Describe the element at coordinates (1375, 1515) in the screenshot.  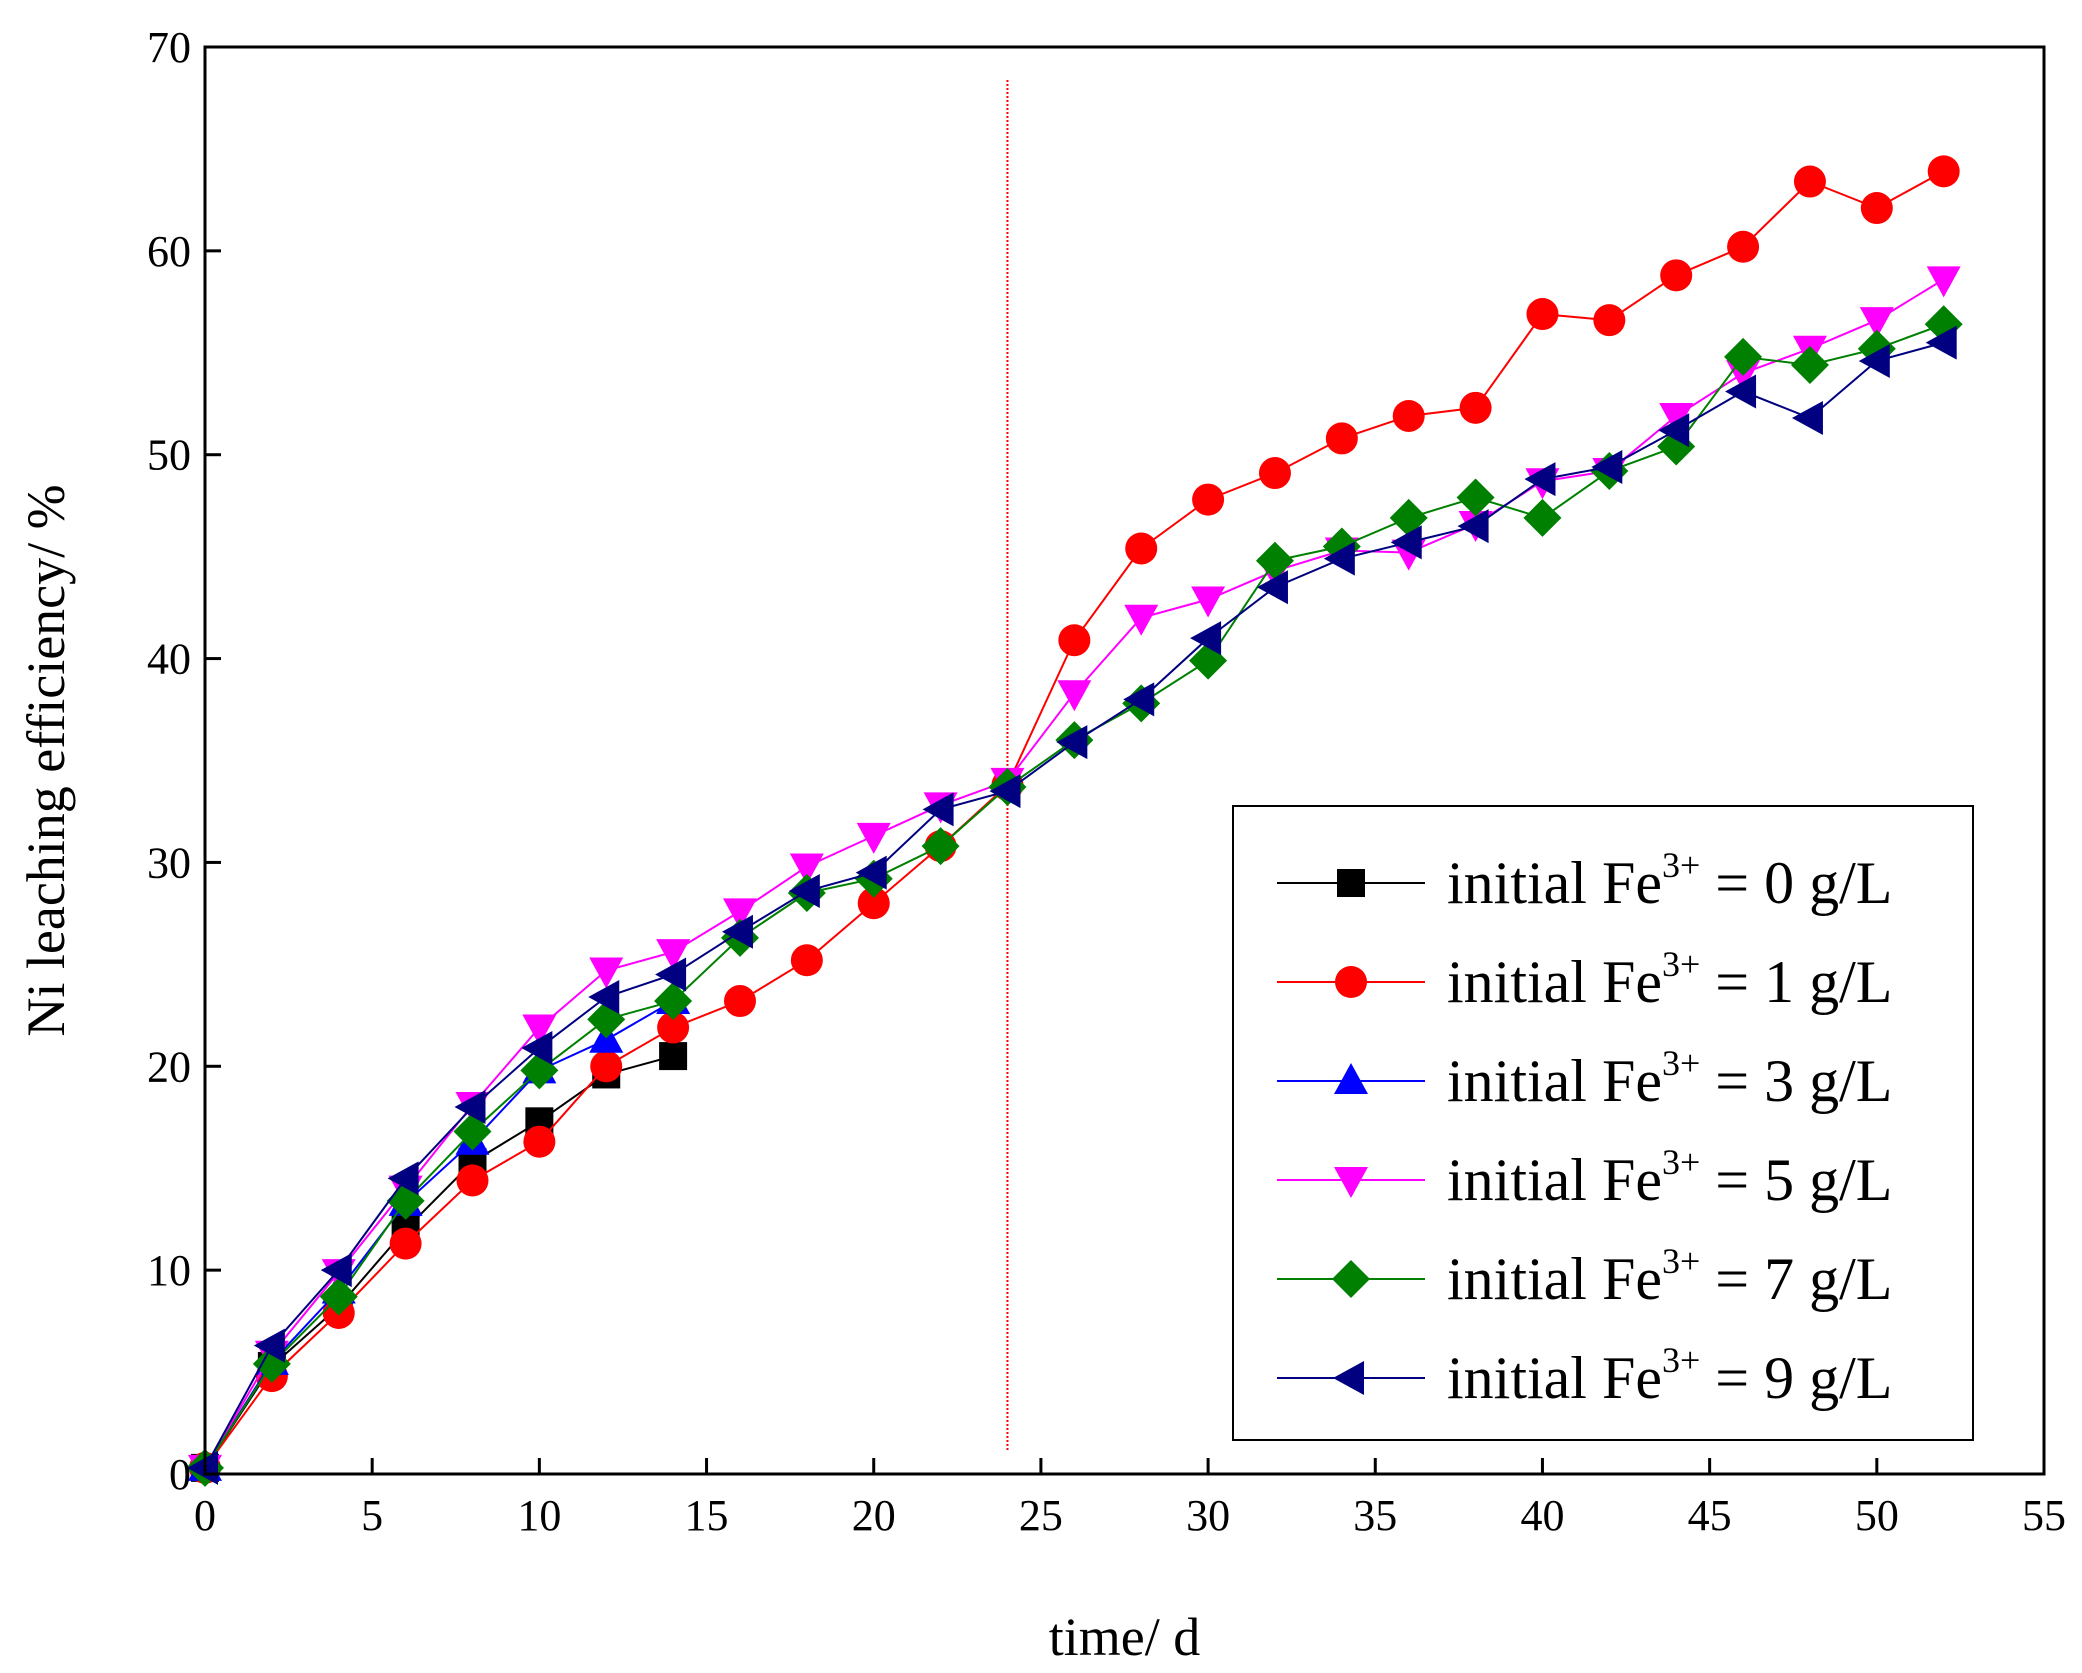
I see `x-tick-label: 35` at that location.